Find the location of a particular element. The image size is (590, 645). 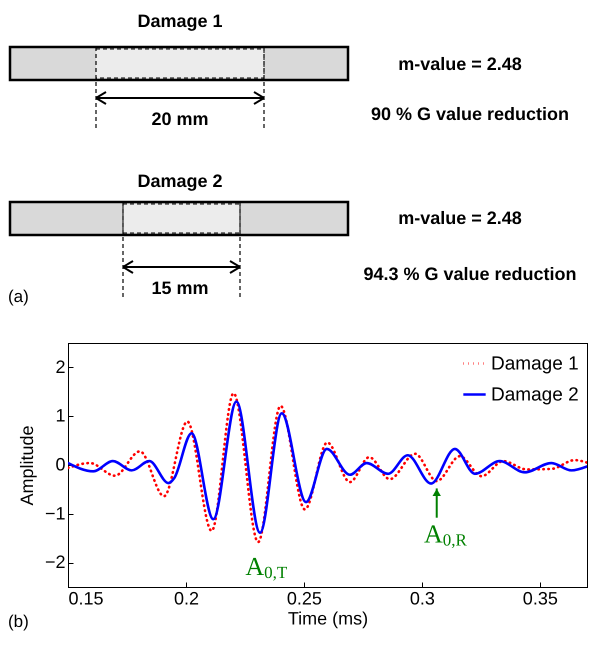

text: 20 mm is located at coordinates (180, 119).